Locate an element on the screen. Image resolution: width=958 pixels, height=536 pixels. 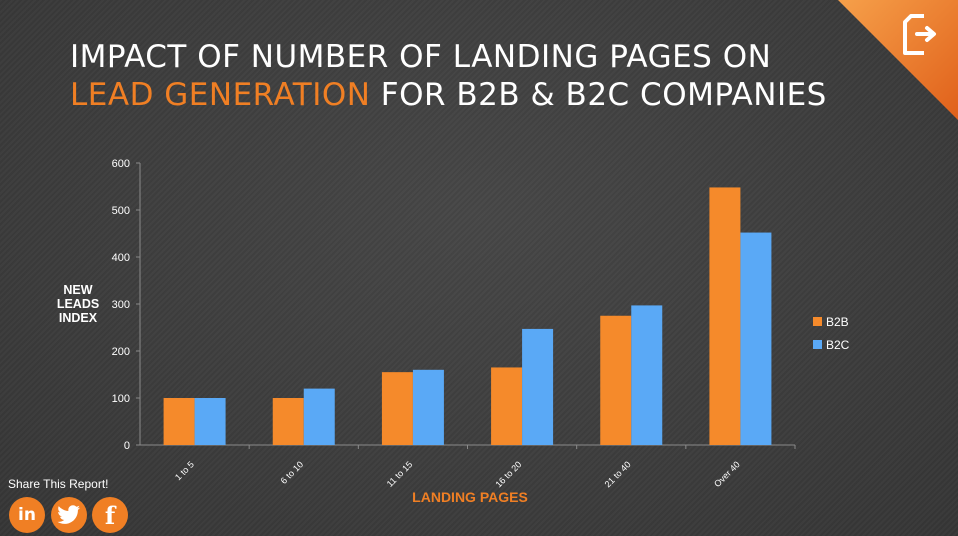
y-tick-label: 200 is located at coordinates (121, 352).